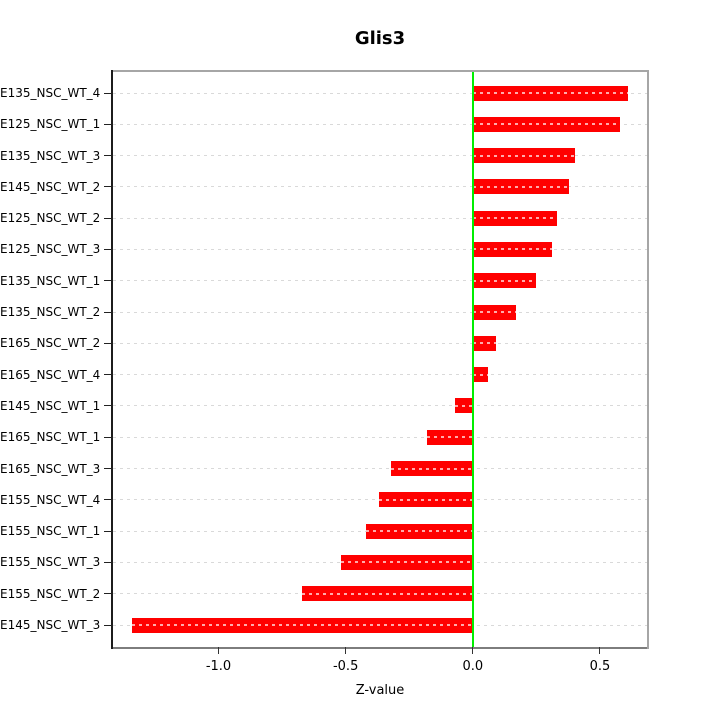 This screenshot has width=720, height=720. Describe the element at coordinates (600, 666) in the screenshot. I see `x-tick-label: 0.5` at that location.